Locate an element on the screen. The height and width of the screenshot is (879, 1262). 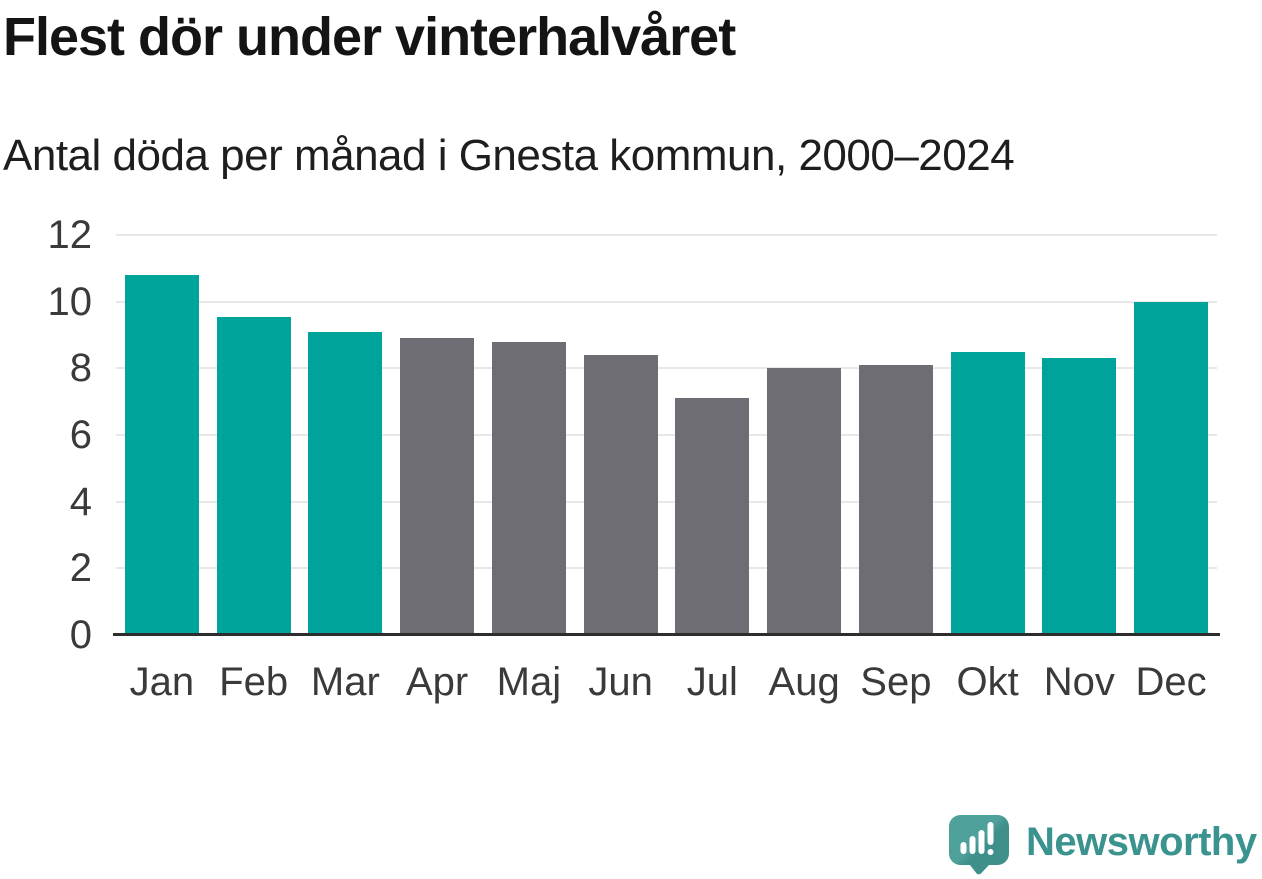
x-axis-label-aug: Aug is located at coordinates (804, 682).